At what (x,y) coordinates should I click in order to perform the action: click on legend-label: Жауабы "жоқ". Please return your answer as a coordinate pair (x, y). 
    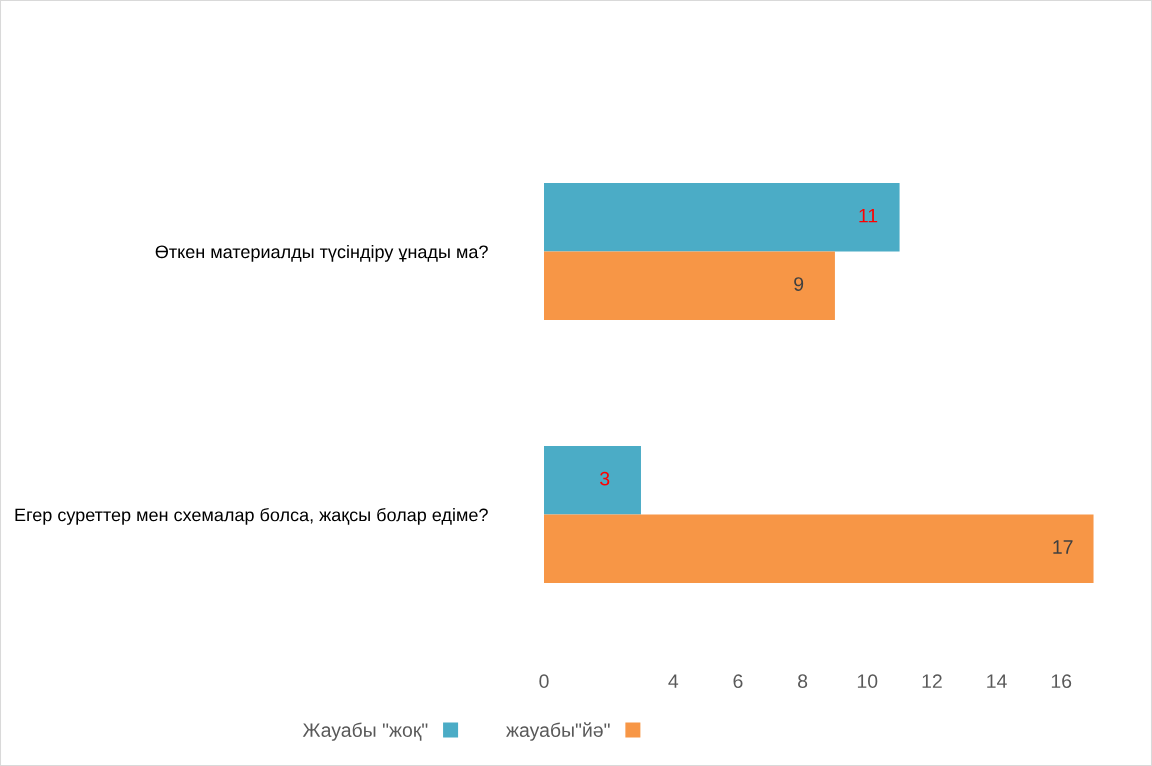
    Looking at the image, I should click on (365, 731).